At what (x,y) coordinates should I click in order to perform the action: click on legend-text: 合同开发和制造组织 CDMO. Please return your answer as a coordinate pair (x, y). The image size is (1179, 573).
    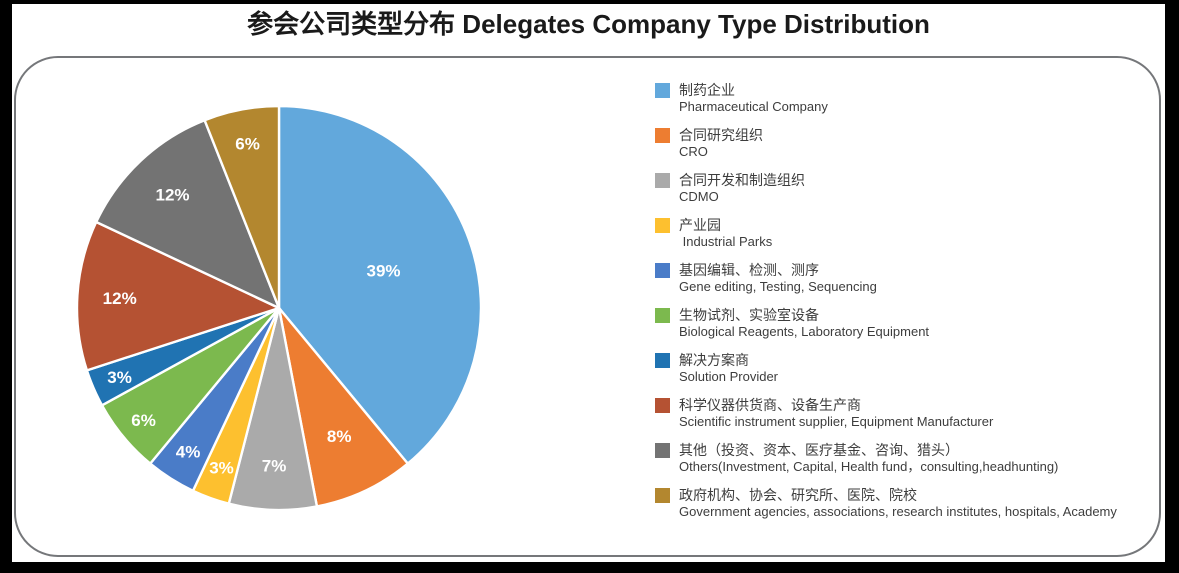
    Looking at the image, I should click on (742, 188).